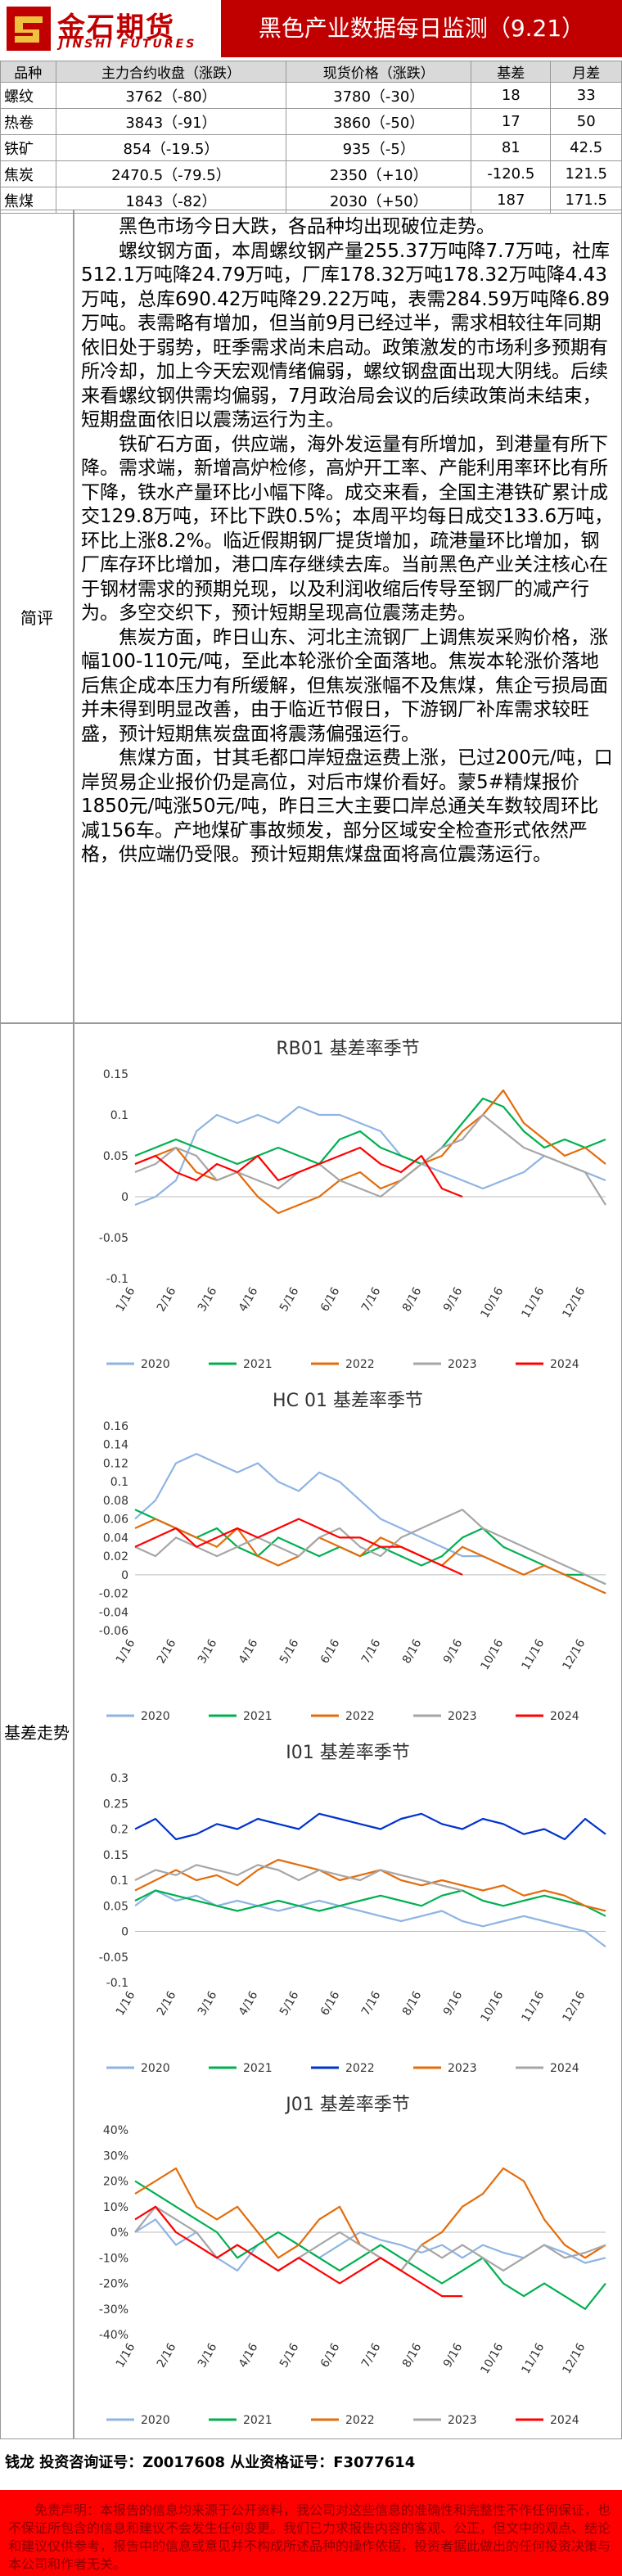 The image size is (622, 2576). I want to click on y-tick-label: -0.1, so click(117, 1983).